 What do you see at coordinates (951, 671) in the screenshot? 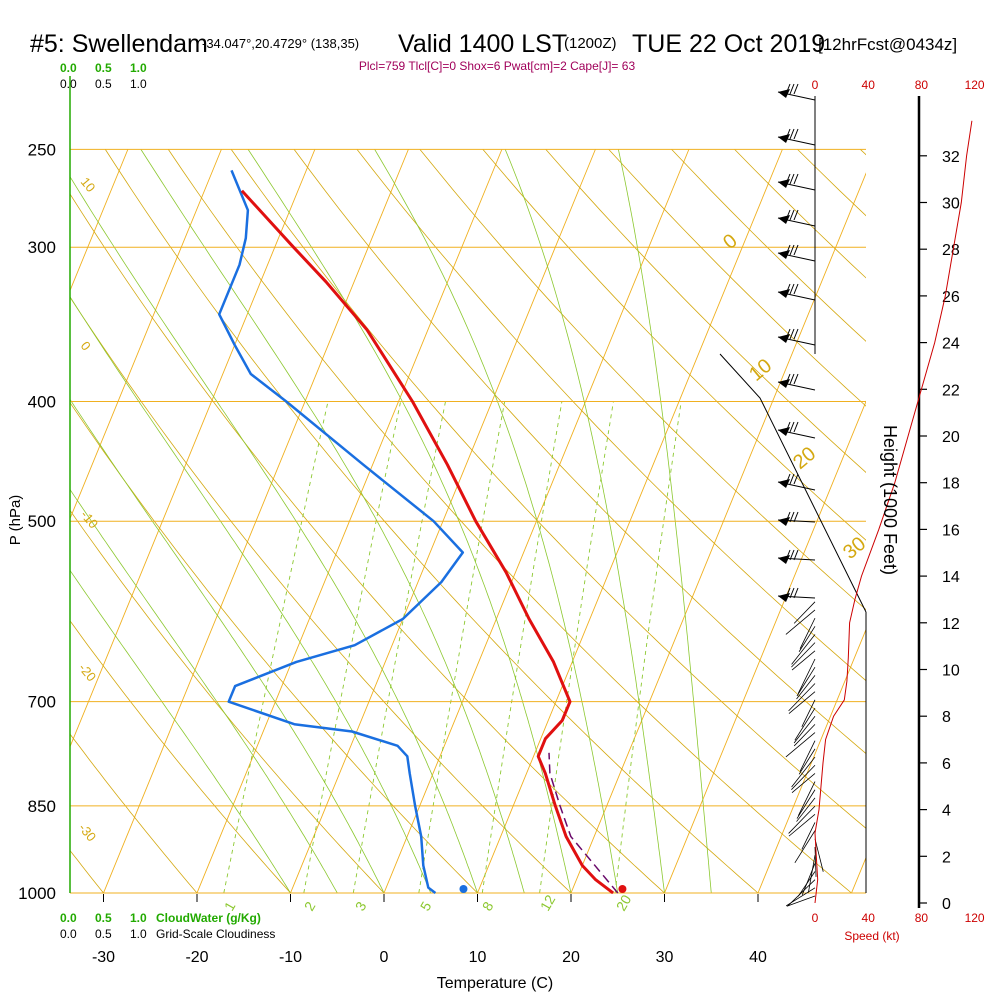
I see `height-tick-label: 10` at bounding box center [951, 671].